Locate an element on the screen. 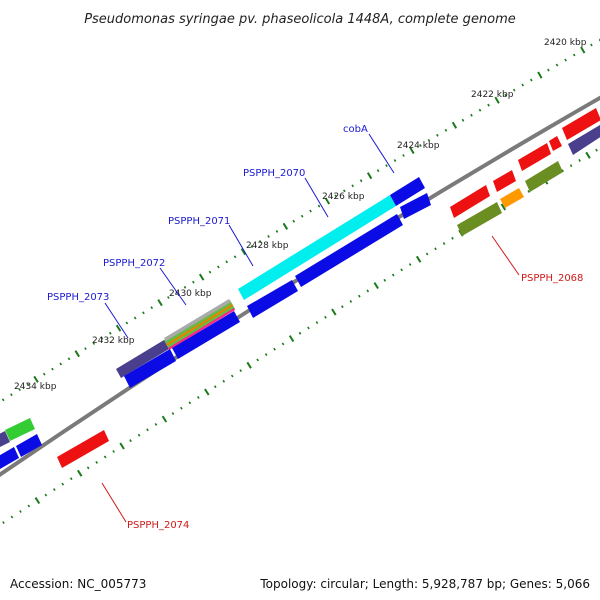 This screenshot has height=600, width=600. gene-label-pspph-2070: PSPPH_2070 is located at coordinates (274, 173).